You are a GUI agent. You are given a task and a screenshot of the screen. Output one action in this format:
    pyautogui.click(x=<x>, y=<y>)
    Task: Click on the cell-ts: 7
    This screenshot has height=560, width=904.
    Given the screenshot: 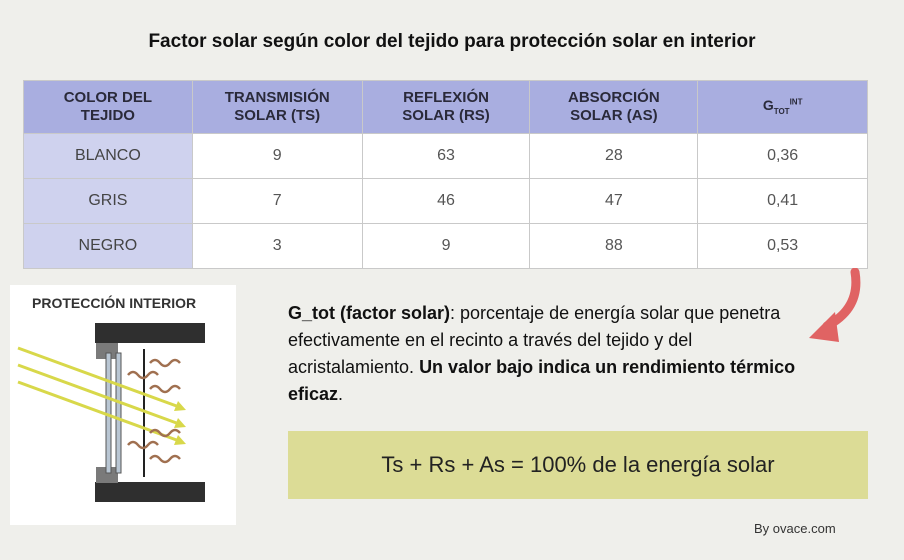 What is the action you would take?
    pyautogui.click(x=277, y=201)
    